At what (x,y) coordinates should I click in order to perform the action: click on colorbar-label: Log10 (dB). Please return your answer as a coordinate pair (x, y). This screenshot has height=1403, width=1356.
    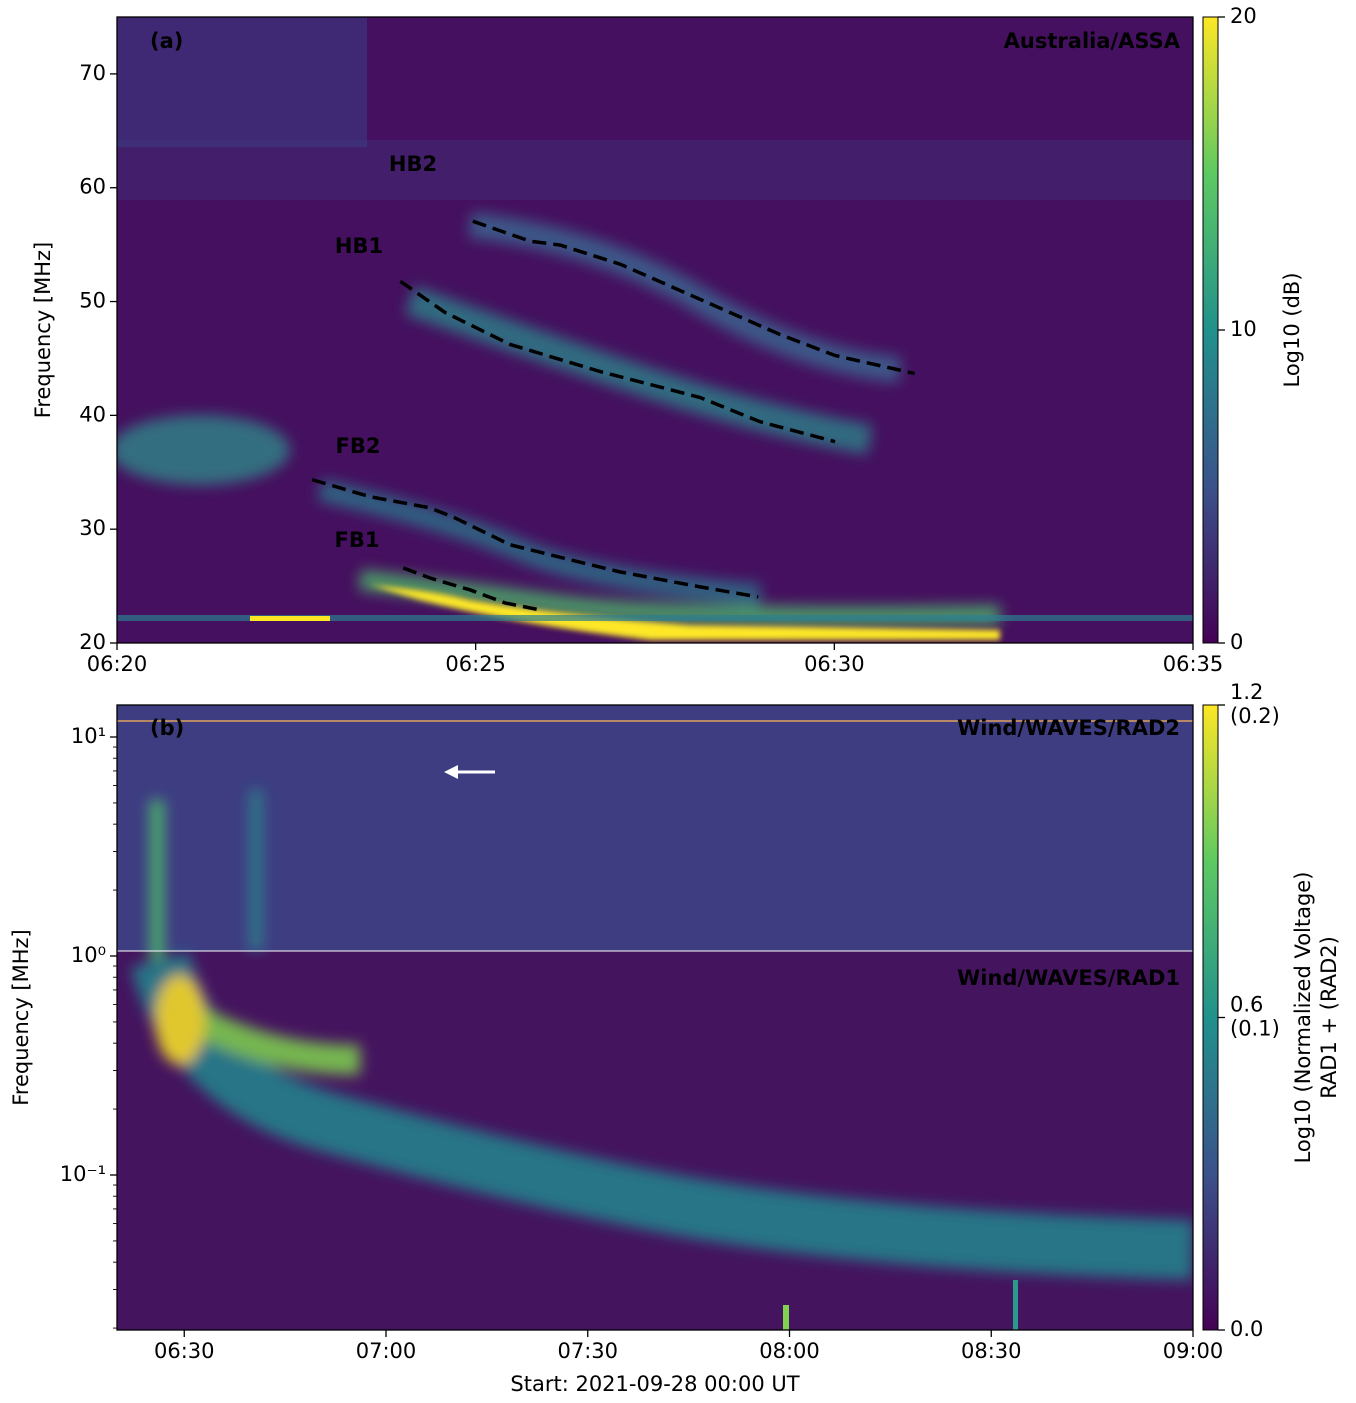
    Looking at the image, I should click on (1292, 329).